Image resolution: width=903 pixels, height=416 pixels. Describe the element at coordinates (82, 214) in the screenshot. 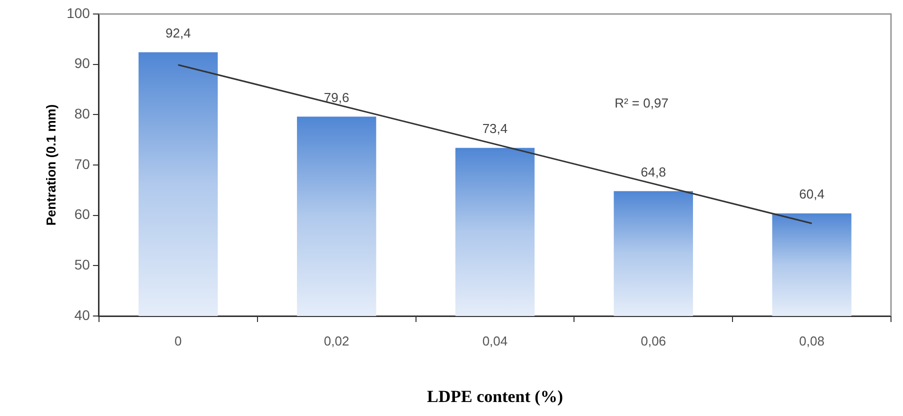

I see `y-tick-label: 60` at that location.